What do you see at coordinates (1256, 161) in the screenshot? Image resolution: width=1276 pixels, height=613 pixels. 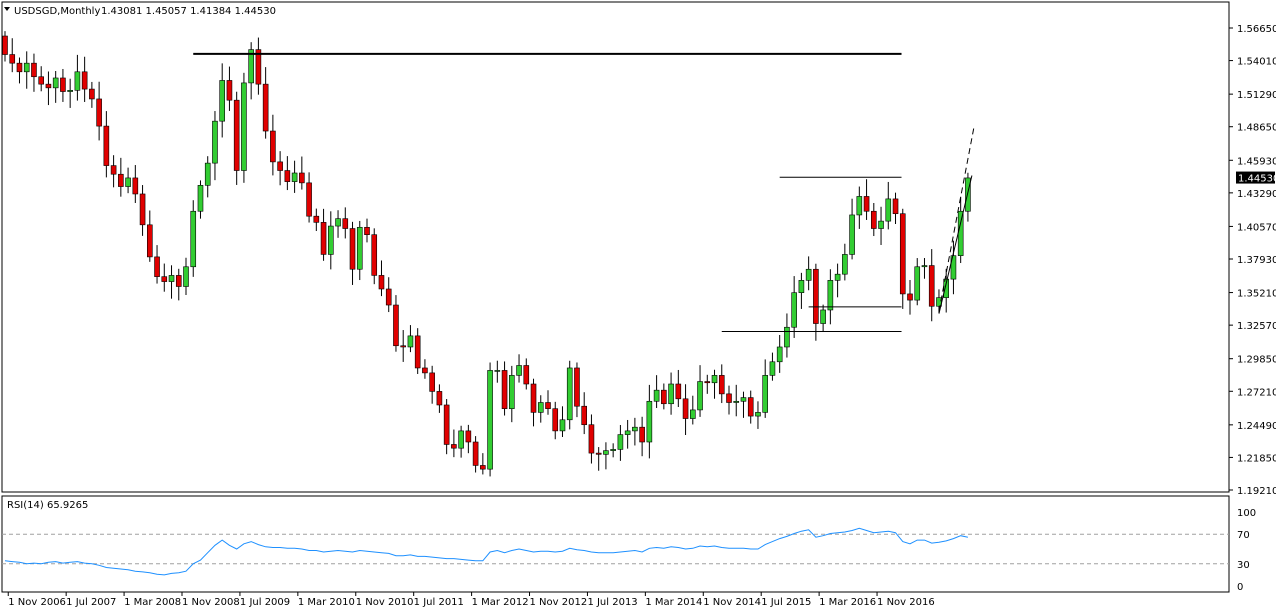 I see `price-tick-label: 1.45930` at bounding box center [1256, 161].